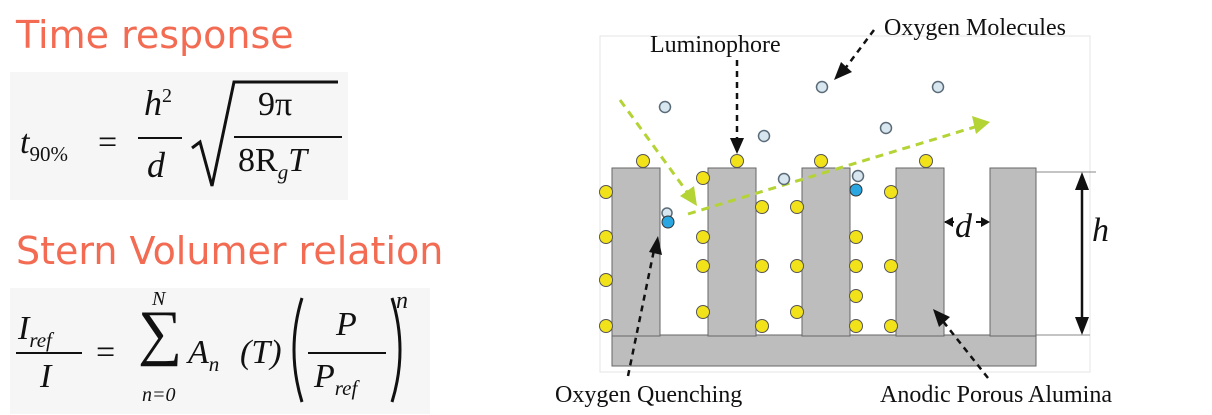  What do you see at coordinates (737, 146) in the screenshot?
I see `luminophore-pointer-head` at bounding box center [737, 146].